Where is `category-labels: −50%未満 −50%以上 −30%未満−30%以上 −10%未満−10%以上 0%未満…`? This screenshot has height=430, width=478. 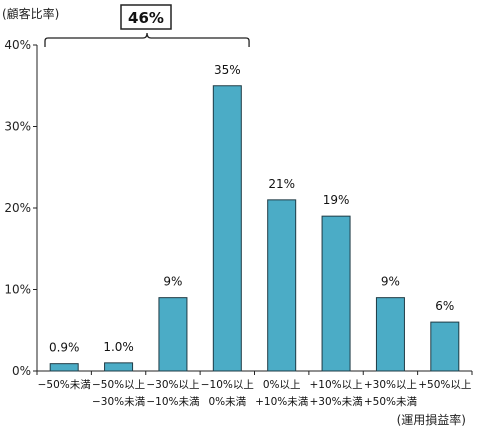 category-labels: −50%未満 −50%以上 −30%未満−30%以上 −10%未満−10%以上 0%未満… is located at coordinates (255, 393).